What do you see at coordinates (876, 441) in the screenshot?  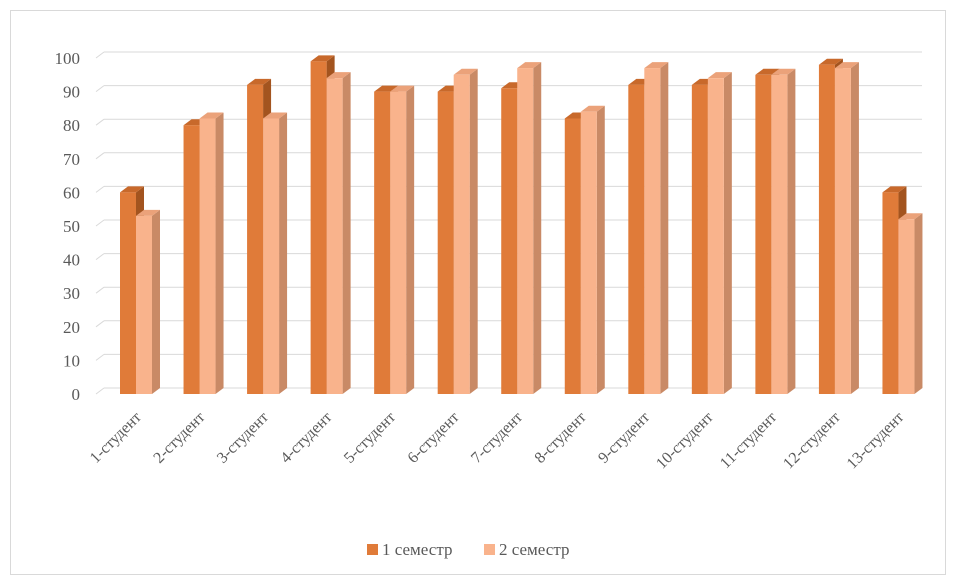 I see `x-tick-label: 13-студент` at bounding box center [876, 441].